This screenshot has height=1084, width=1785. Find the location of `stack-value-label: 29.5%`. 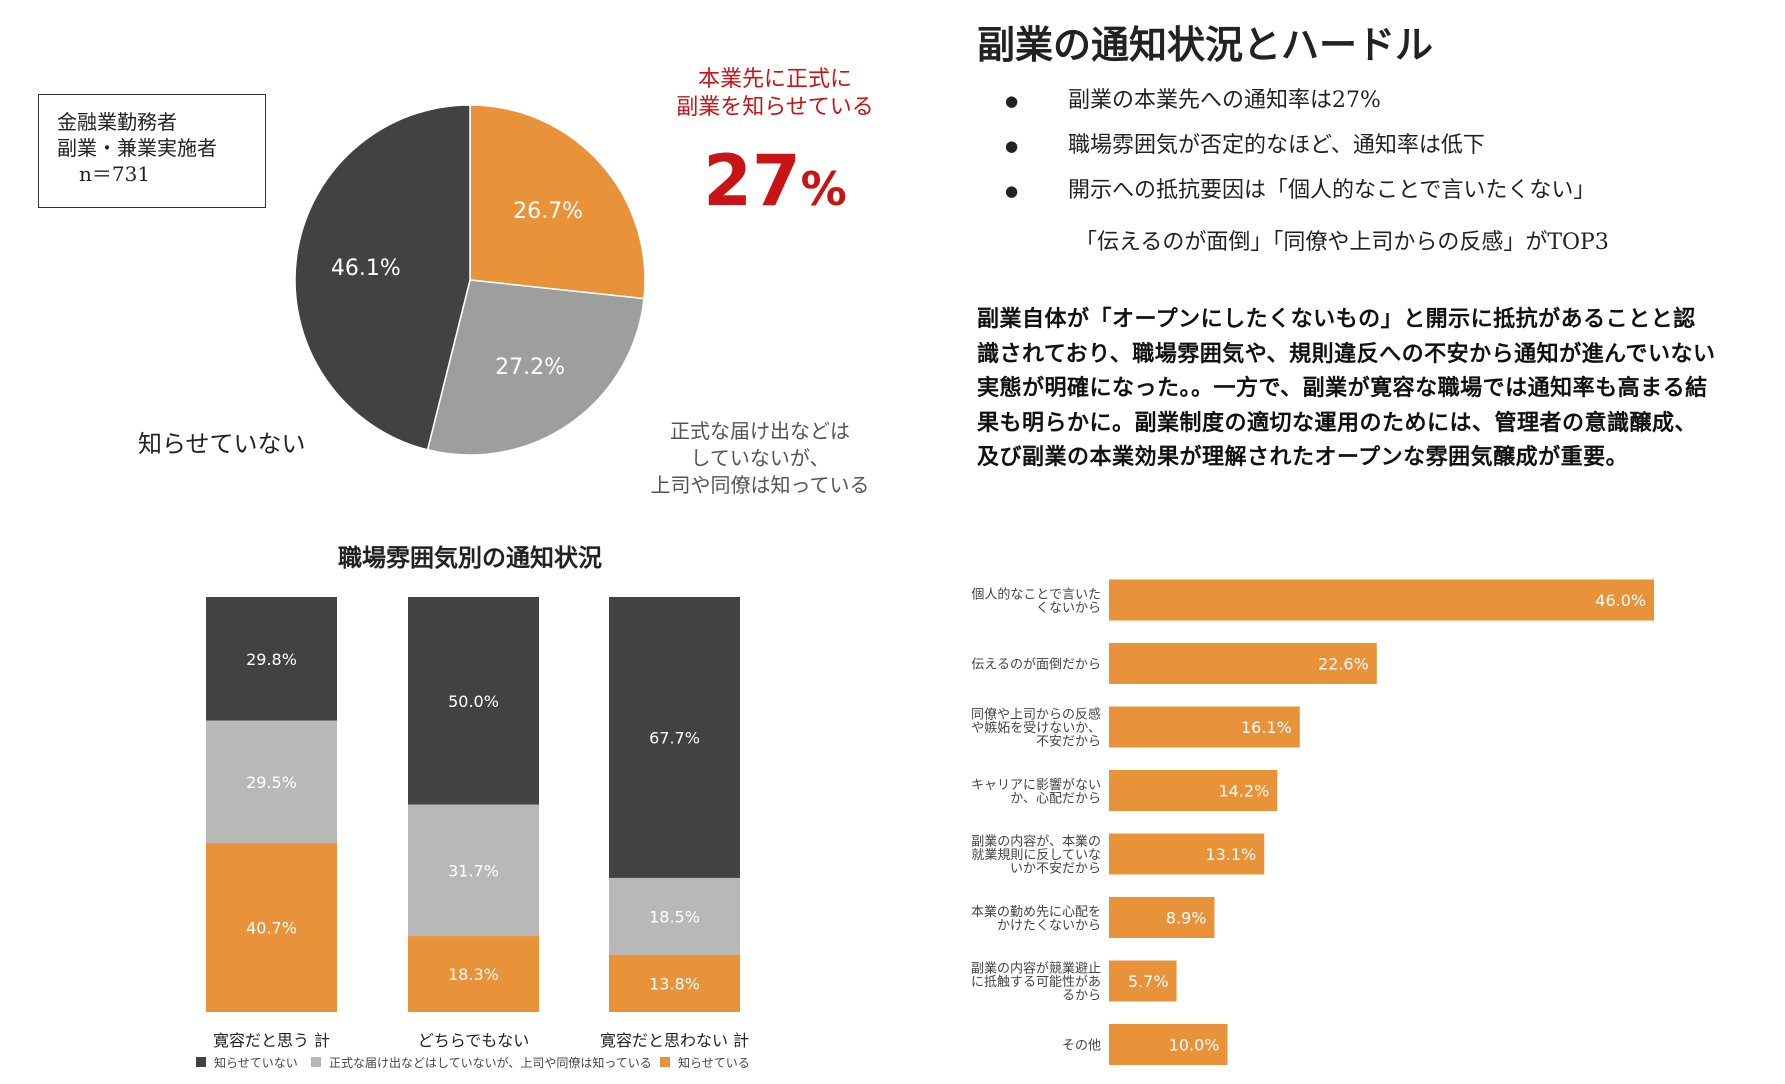

stack-value-label: 29.5% is located at coordinates (271, 782).